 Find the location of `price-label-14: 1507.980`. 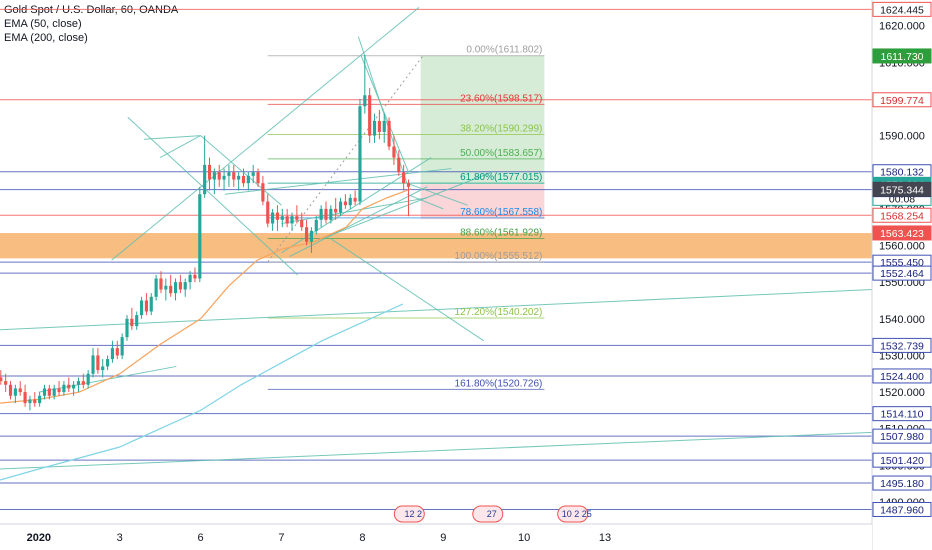

price-label-14: 1507.980 is located at coordinates (902, 436).